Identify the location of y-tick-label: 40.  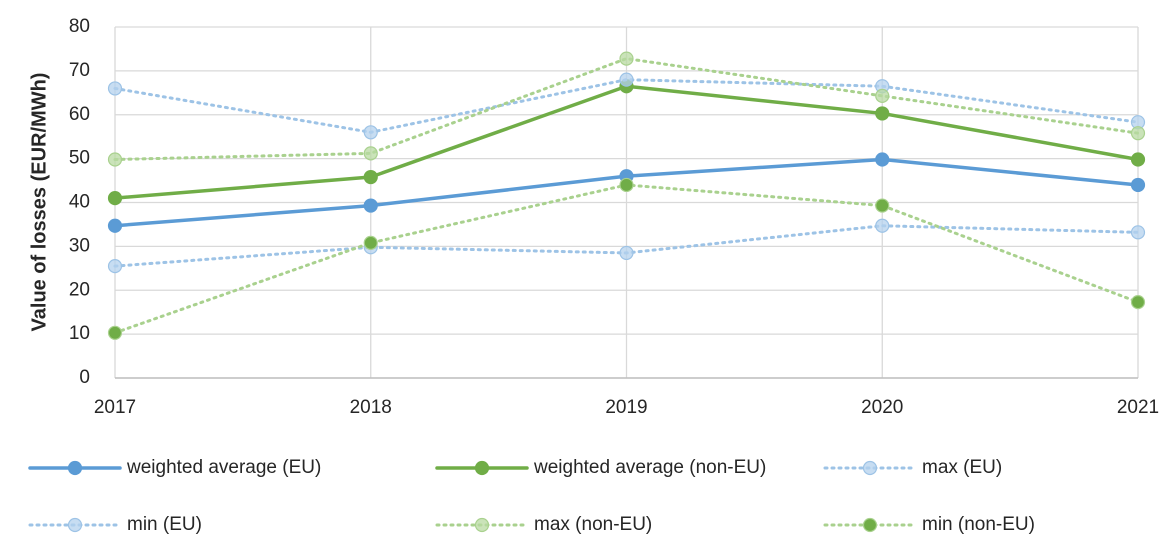
(79, 202).